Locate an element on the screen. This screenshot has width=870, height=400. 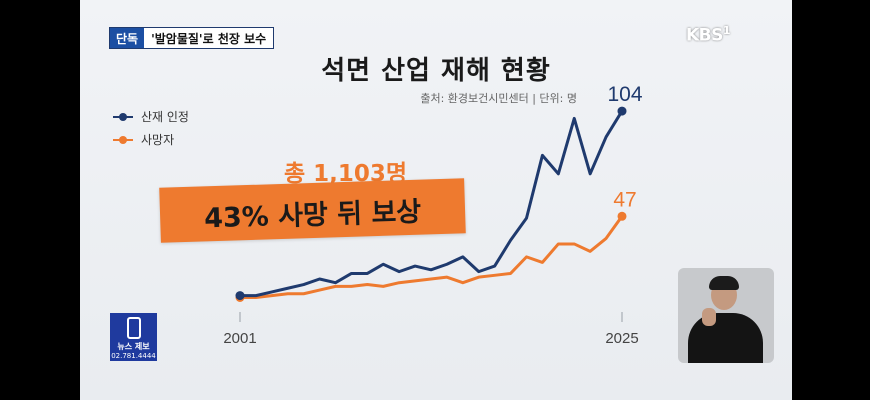
news-topbar: 단독 '발암물질'로 천장 보수 is located at coordinates (192, 38).